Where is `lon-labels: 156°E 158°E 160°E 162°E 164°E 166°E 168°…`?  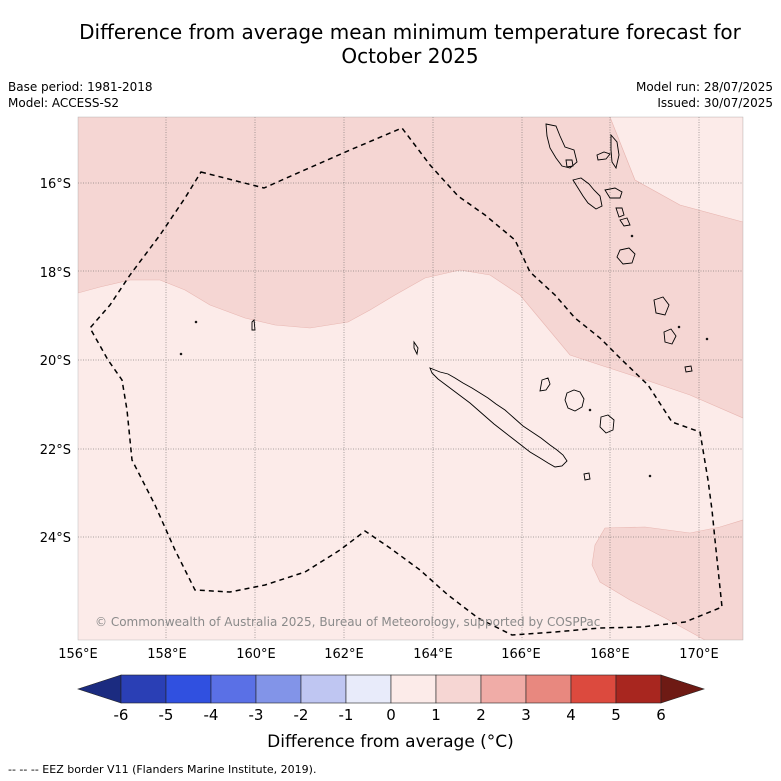
lon-labels: 156°E 158°E 160°E 162°E 164°E 166°E 168°… is located at coordinates (388, 654).